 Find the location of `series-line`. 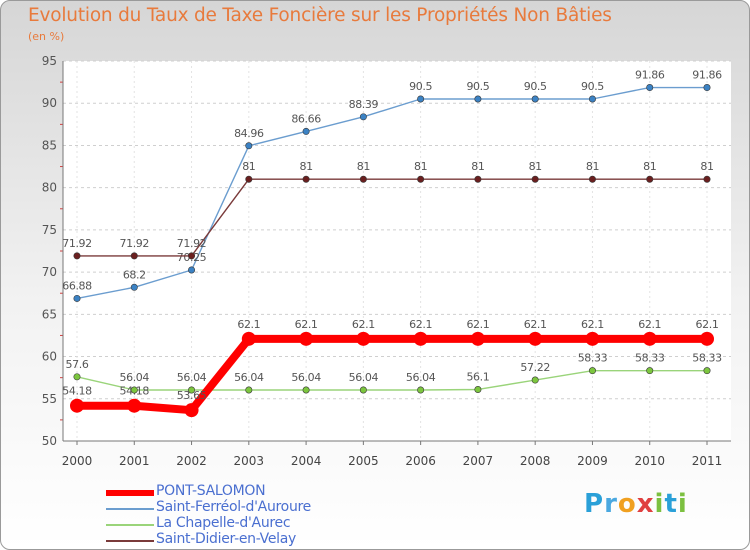

series-line is located at coordinates (392, 217).